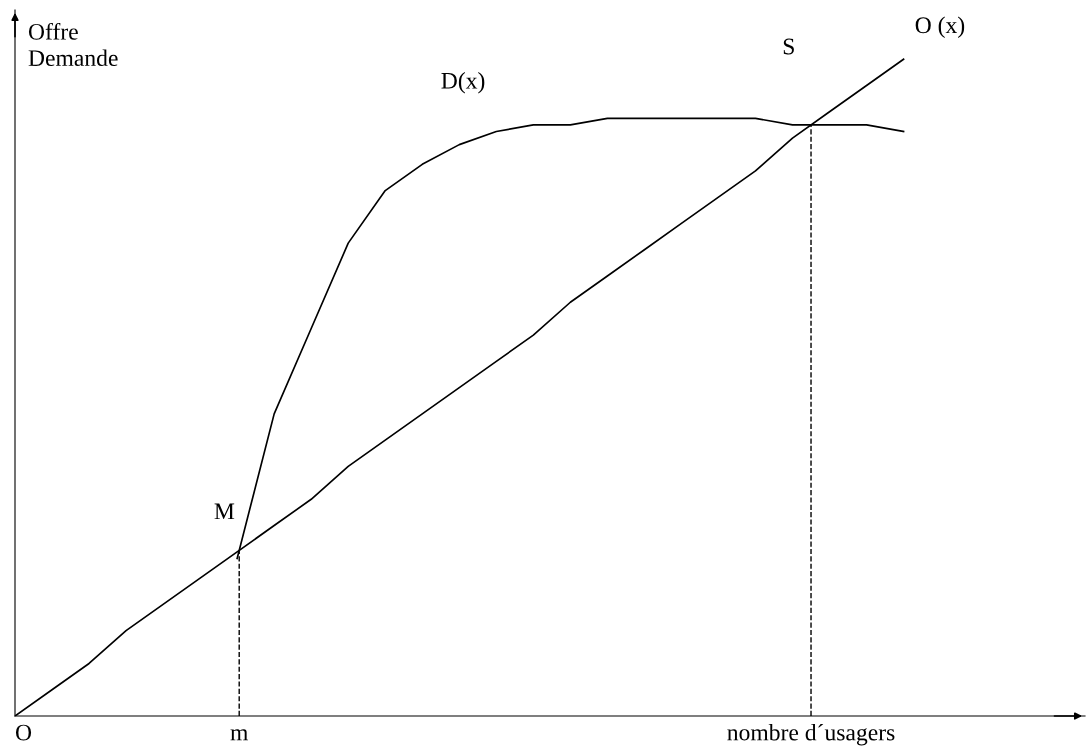  Describe the element at coordinates (224, 511) in the screenshot. I see `annotation: M` at that location.